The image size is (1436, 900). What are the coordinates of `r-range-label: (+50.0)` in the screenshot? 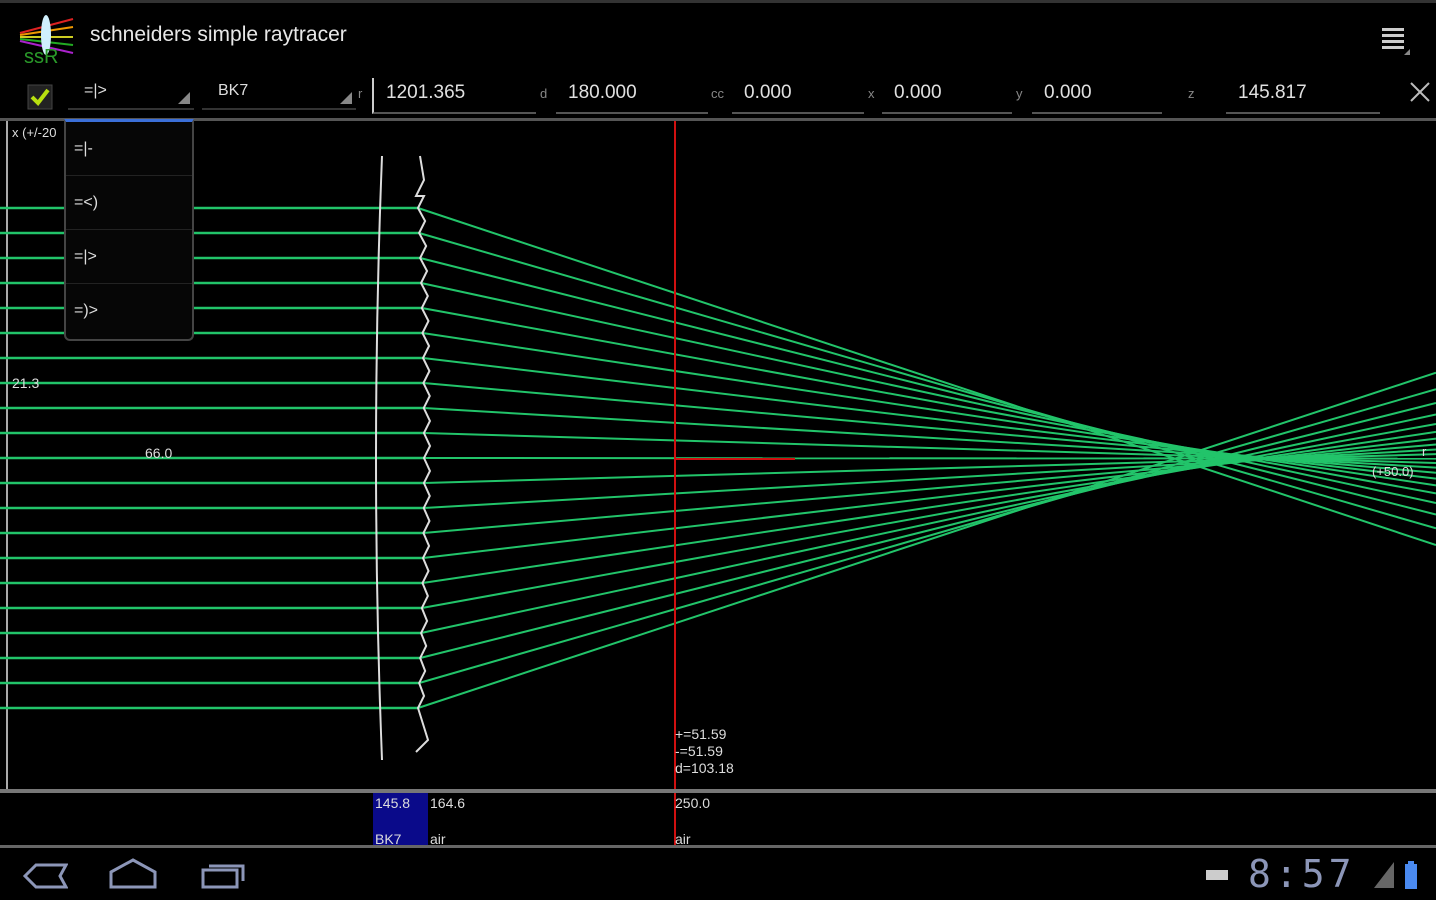 It's located at (1393, 471).